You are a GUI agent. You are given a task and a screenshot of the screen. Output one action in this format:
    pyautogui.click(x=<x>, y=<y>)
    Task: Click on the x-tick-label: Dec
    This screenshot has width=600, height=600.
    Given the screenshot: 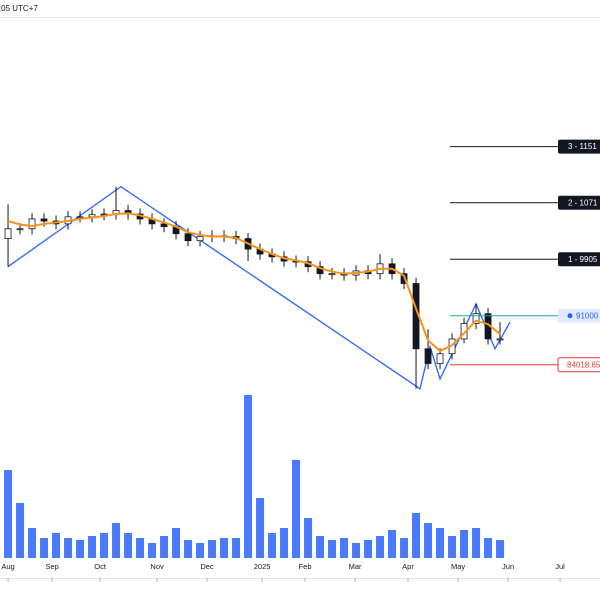 What is the action you would take?
    pyautogui.click(x=207, y=566)
    